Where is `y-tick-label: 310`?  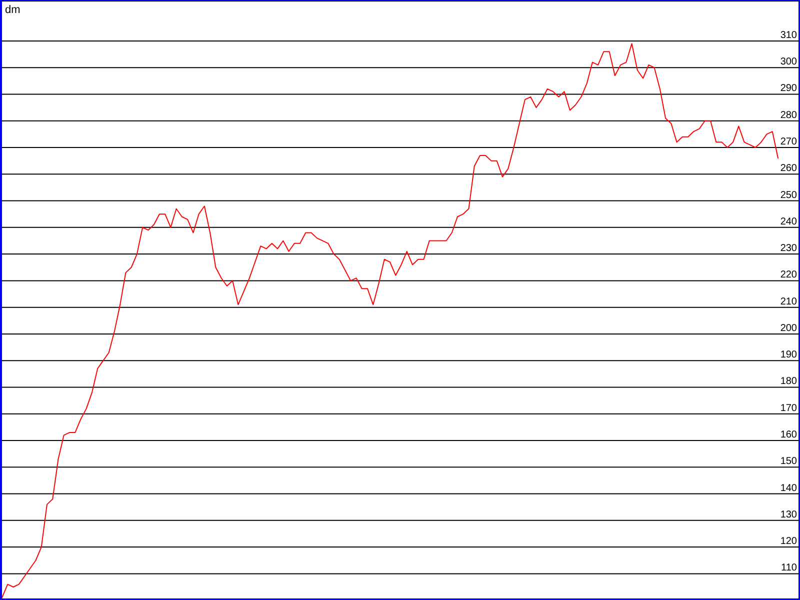
y-tick-label: 310 is located at coordinates (789, 35).